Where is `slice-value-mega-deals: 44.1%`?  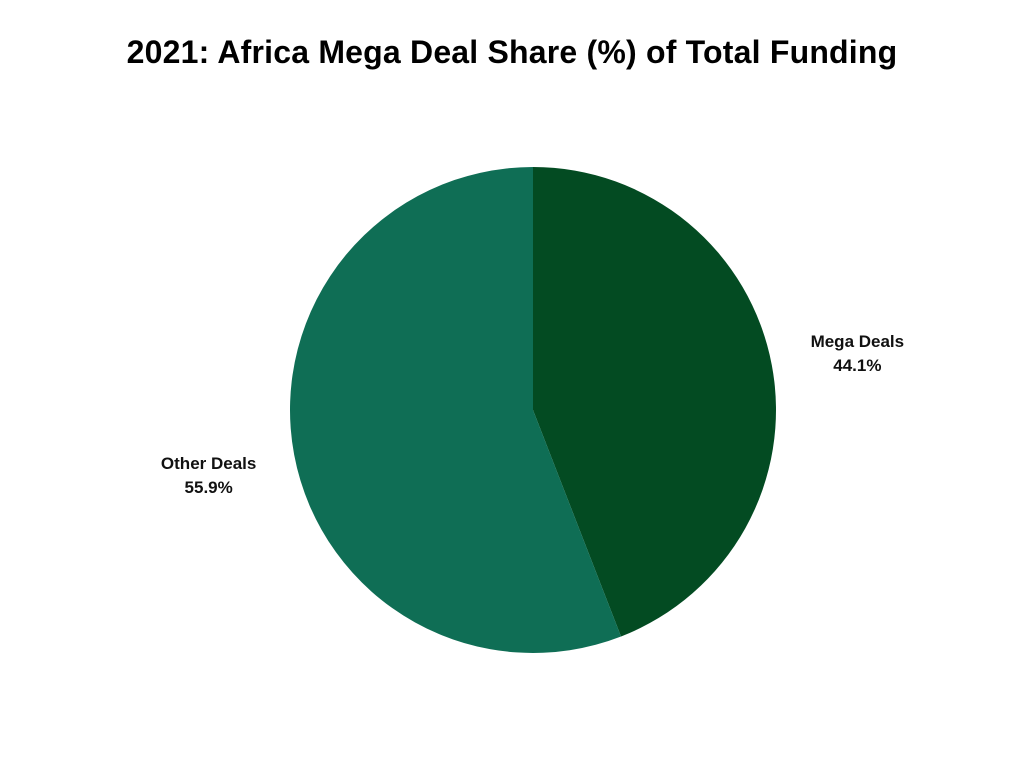
slice-value-mega-deals: 44.1% is located at coordinates (857, 365).